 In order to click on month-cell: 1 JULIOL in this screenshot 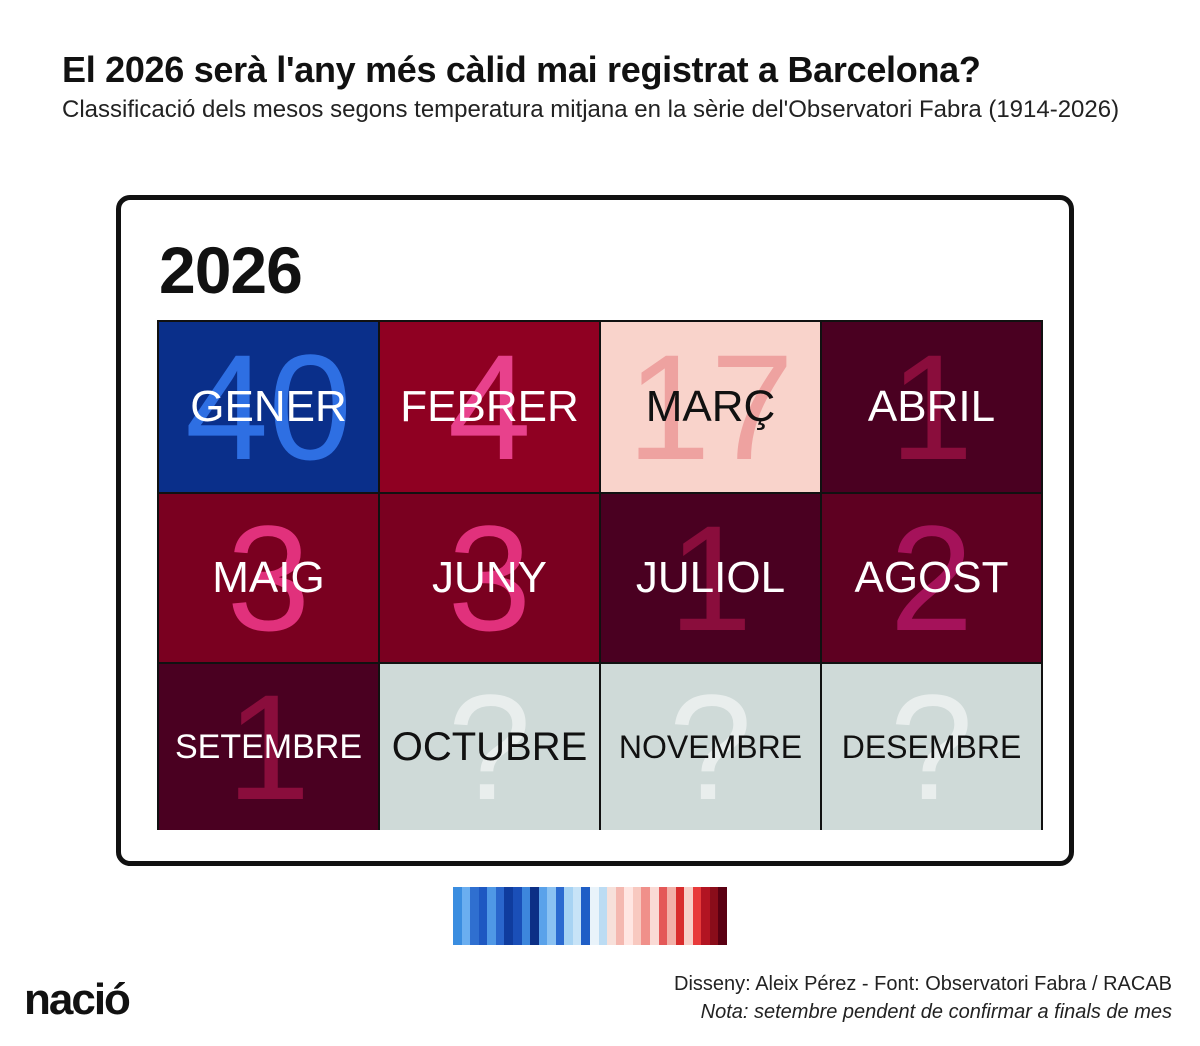, I will do `click(710, 578)`.